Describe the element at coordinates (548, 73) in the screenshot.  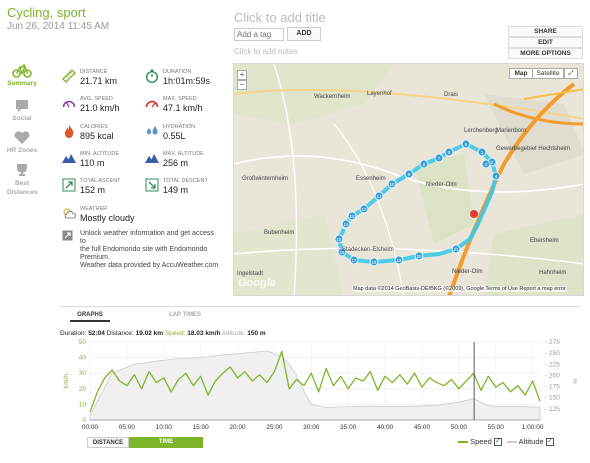
I see `satellite-view-button: Satellite` at that location.